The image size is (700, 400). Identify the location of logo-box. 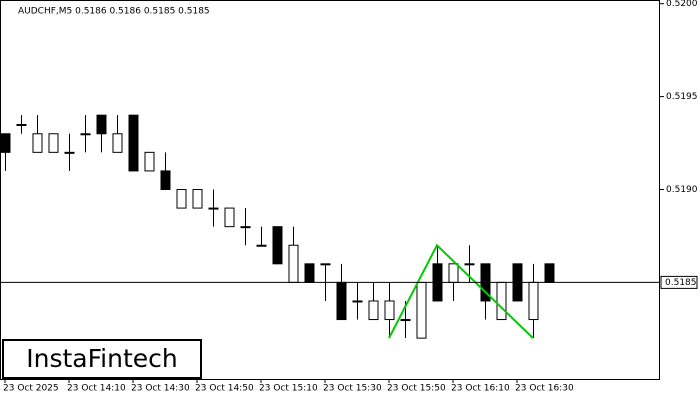
(102, 359).